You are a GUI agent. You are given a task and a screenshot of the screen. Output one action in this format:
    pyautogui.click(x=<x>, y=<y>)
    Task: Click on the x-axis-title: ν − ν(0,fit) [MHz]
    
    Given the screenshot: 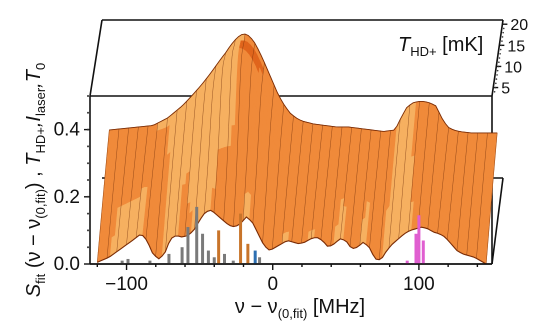 What is the action you would take?
    pyautogui.click(x=300, y=308)
    